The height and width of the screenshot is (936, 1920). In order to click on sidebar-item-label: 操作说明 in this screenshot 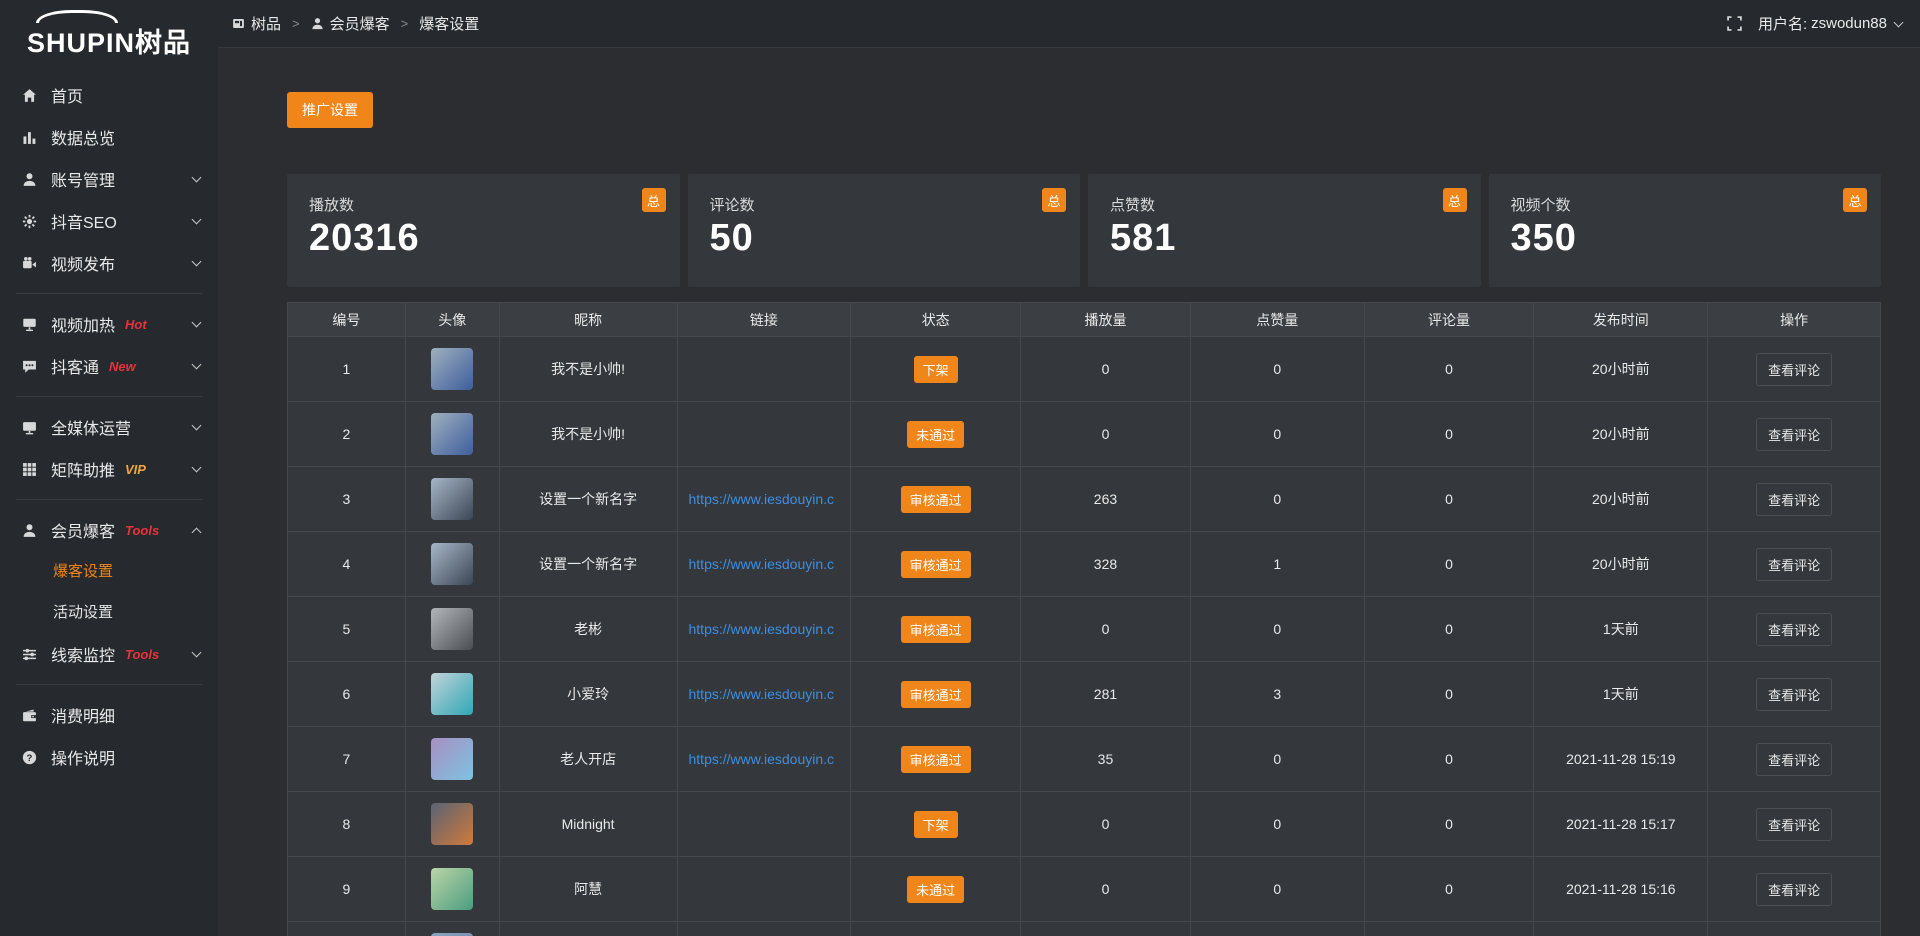, I will do `click(83, 759)`.